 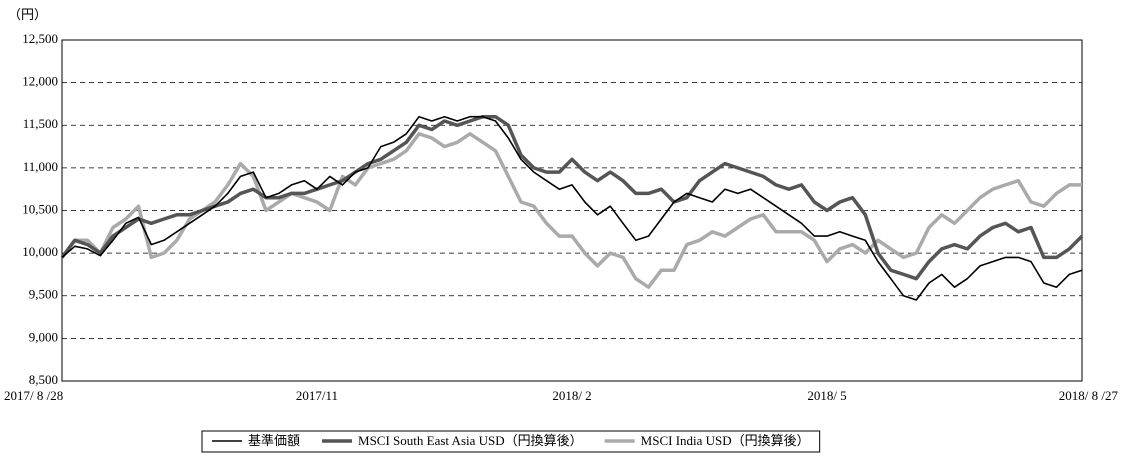 What do you see at coordinates (40, 81) in the screenshot?
I see `y-tick-label: 12,000` at bounding box center [40, 81].